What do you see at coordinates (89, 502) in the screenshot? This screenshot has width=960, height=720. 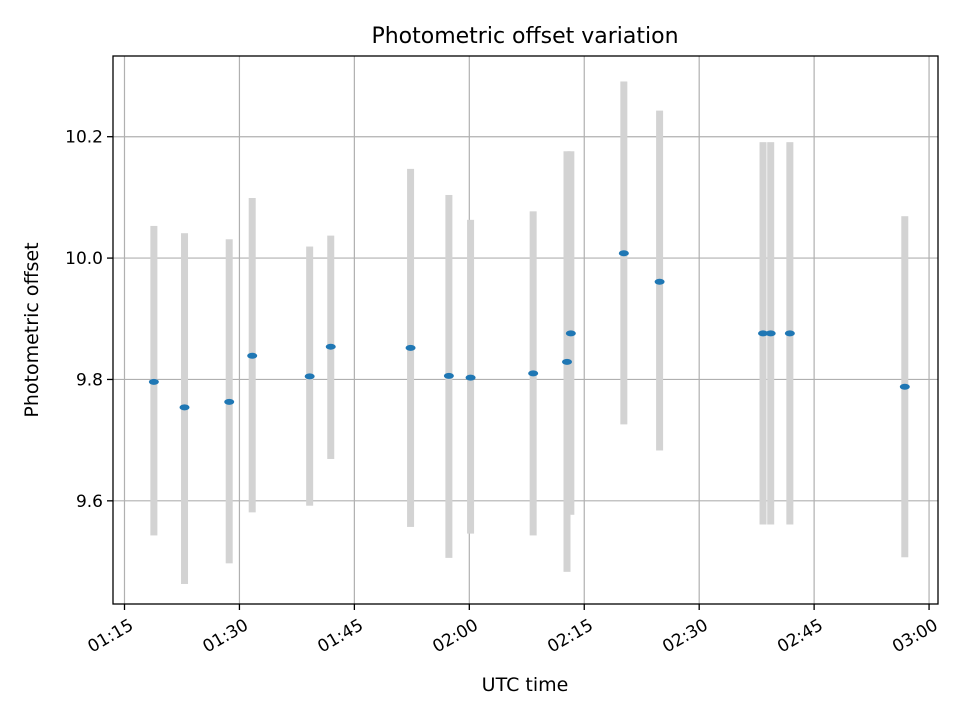 I see `y-tick-label: 9.6` at bounding box center [89, 502].